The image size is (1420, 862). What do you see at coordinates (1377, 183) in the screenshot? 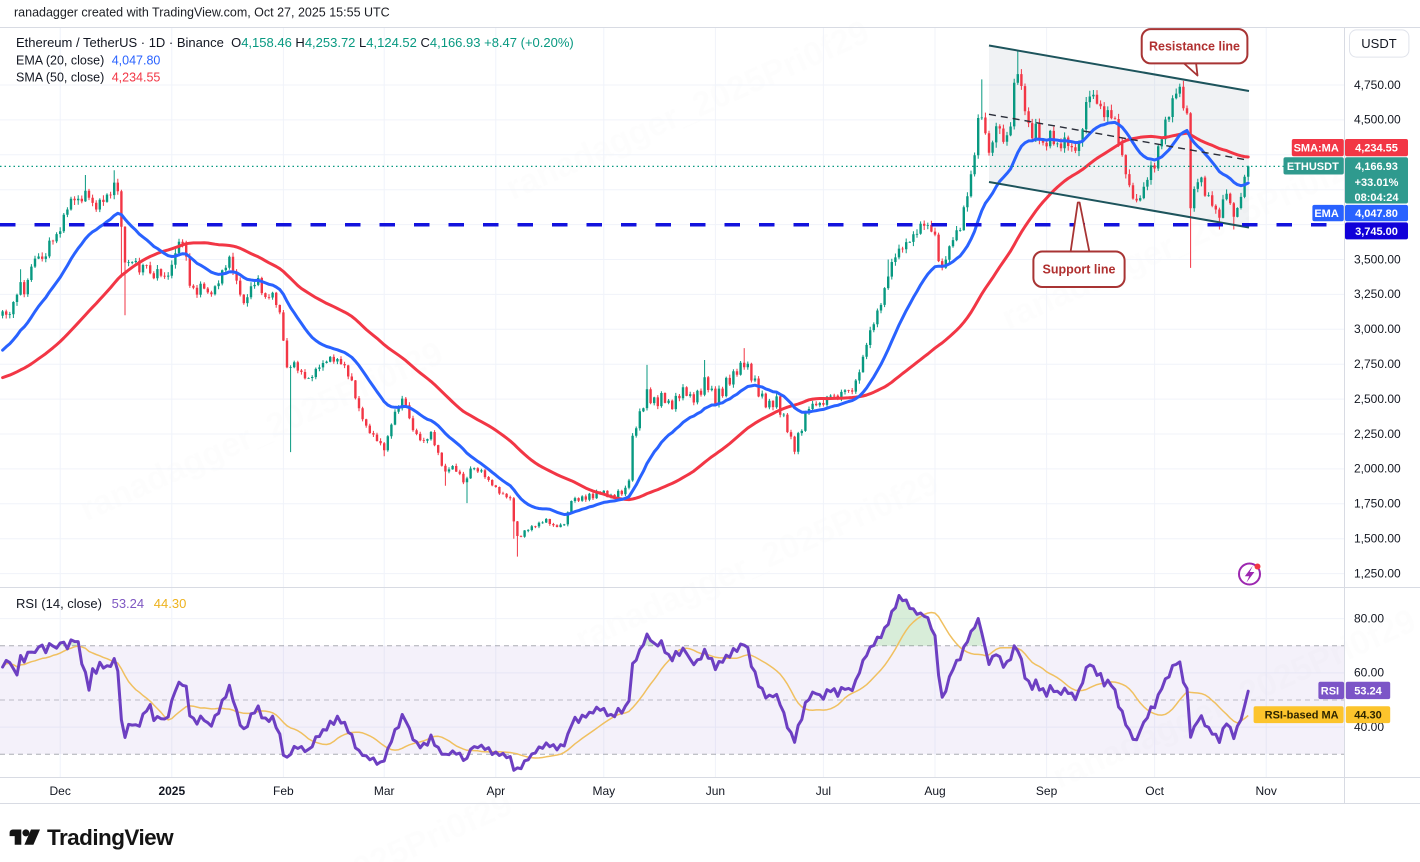
I see `svg-text: +33.01%` at bounding box center [1377, 183].